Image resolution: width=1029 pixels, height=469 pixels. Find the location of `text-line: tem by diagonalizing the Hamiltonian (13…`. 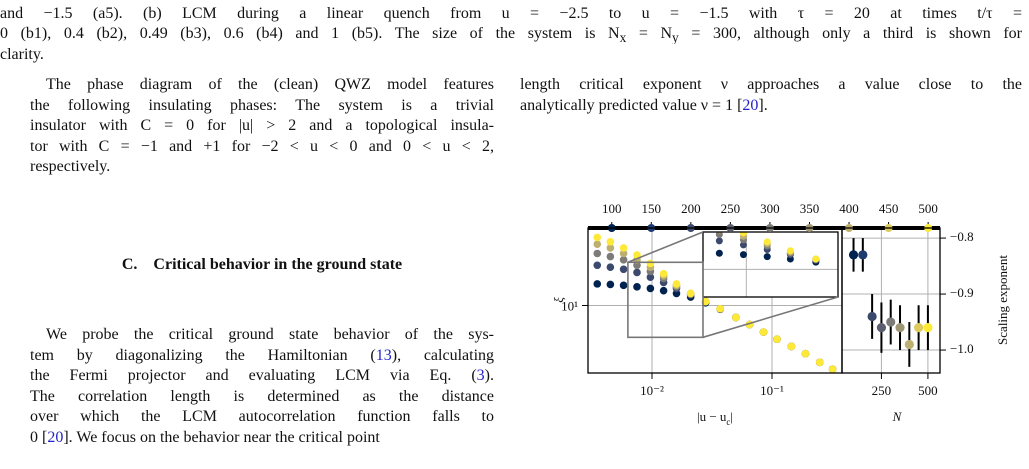

text-line: tem by diagonalizing the Hamiltonian (13… is located at coordinates (262, 356).